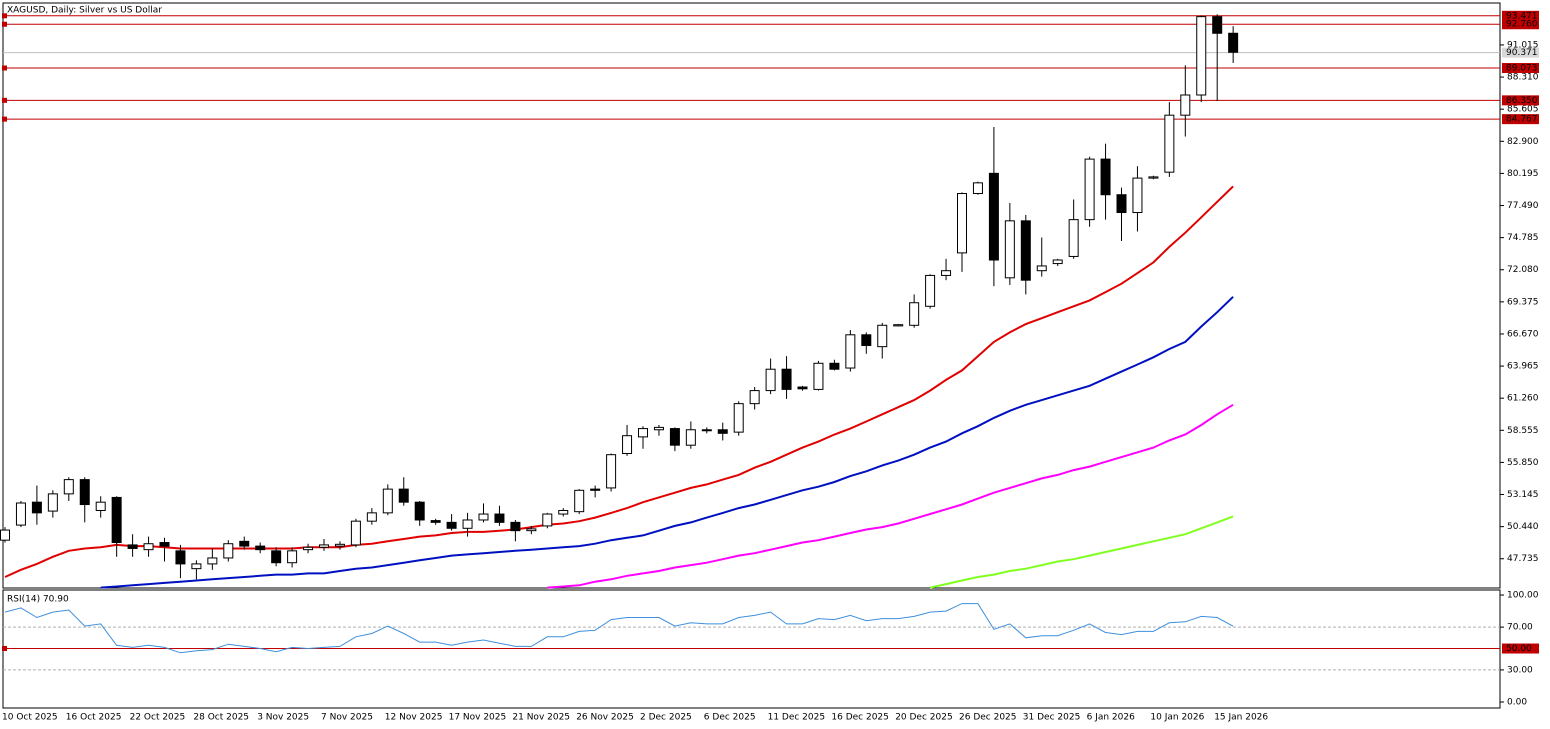 This screenshot has height=729, width=1550. I want to click on y-tick-label: 100.00, so click(1523, 596).